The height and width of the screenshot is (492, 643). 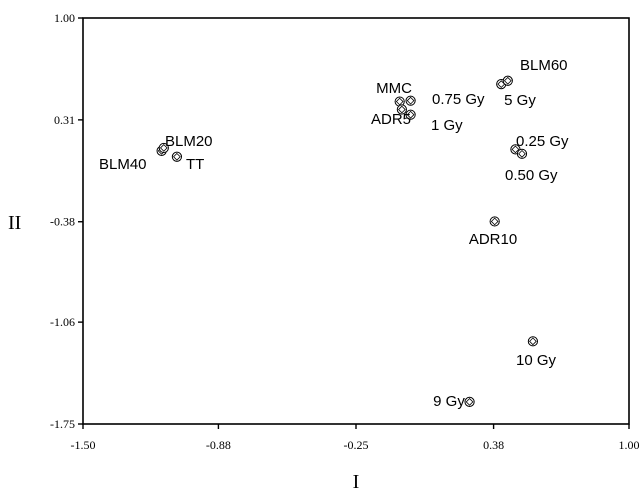 I want to click on x-tick-label: 1.00, so click(x=629, y=445).